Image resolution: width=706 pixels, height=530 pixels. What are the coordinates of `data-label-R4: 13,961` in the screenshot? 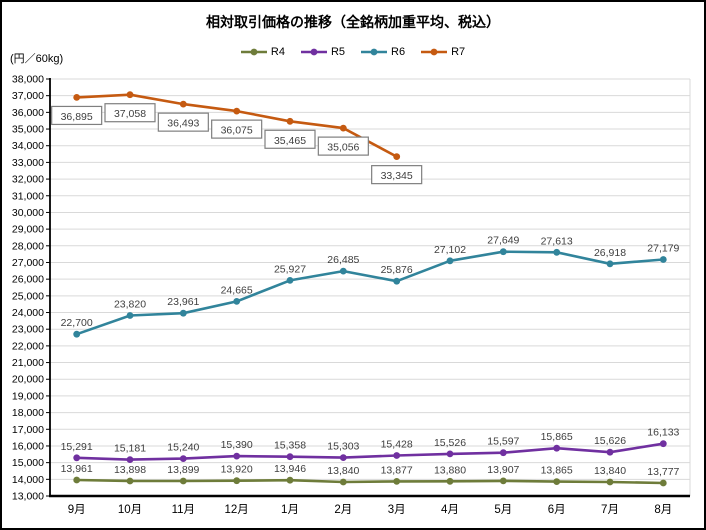 It's located at (77, 469).